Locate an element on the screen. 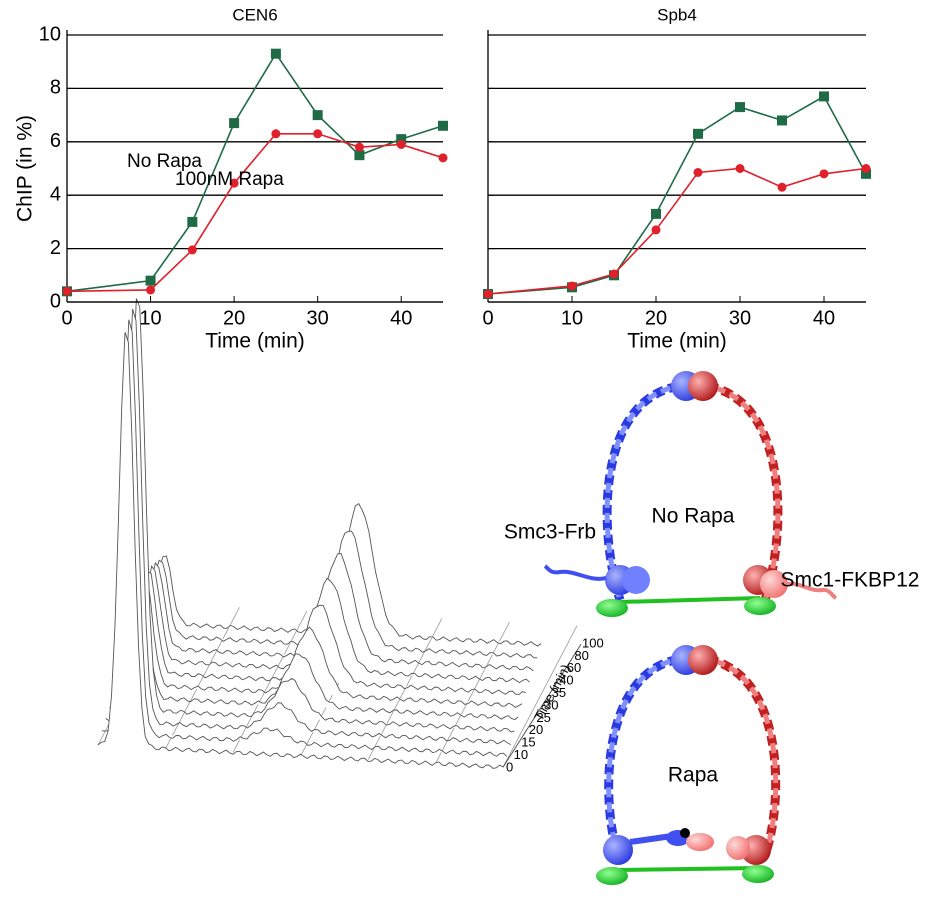 This screenshot has width=941, height=901. y-tick-label: 0 is located at coordinates (55, 301).